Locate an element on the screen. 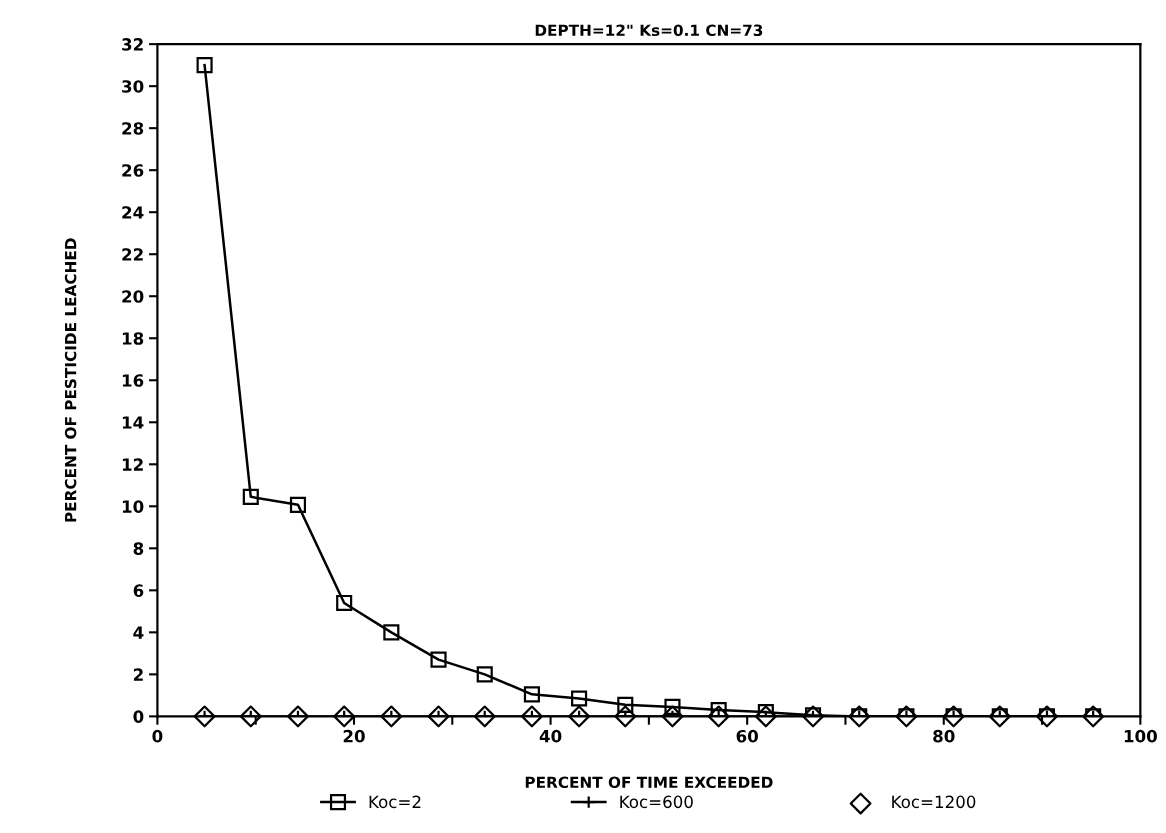 This screenshot has height=833, width=1166. y-tick-label: 32 is located at coordinates (132, 44).